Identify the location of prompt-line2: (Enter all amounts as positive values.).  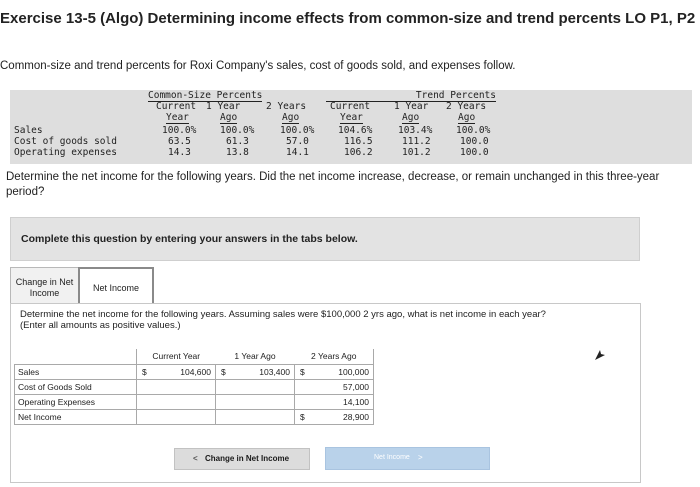
(100, 325).